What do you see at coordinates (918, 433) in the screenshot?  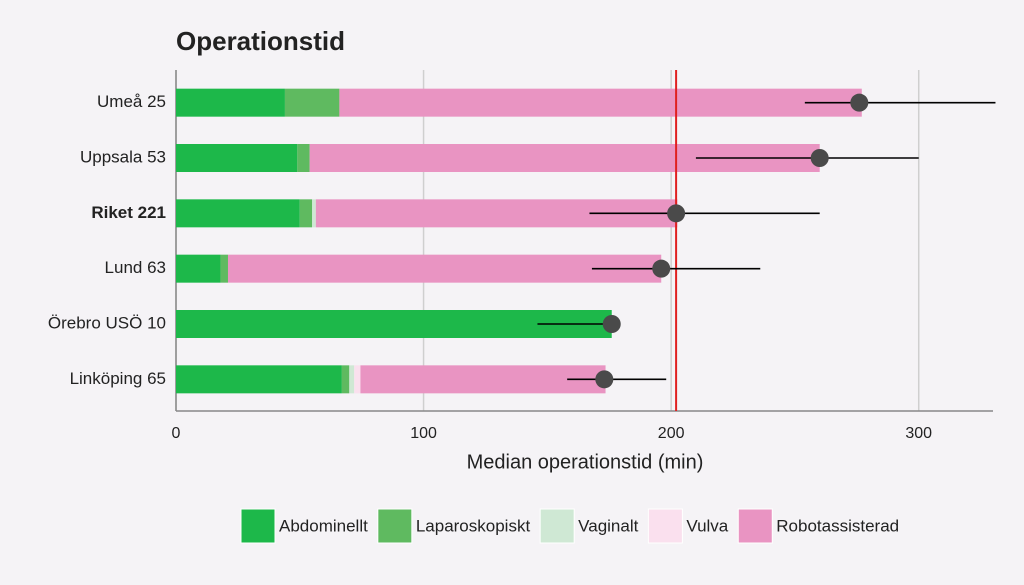 I see `x-tick-label: 300` at bounding box center [918, 433].